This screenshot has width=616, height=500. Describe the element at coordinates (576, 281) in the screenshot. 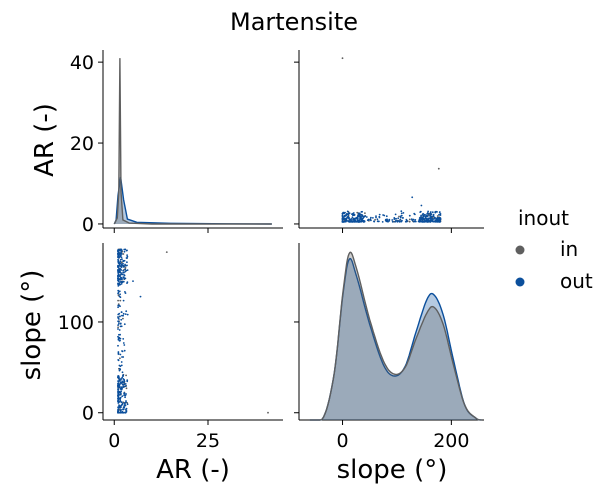

I see `legend-label-out: out` at that location.